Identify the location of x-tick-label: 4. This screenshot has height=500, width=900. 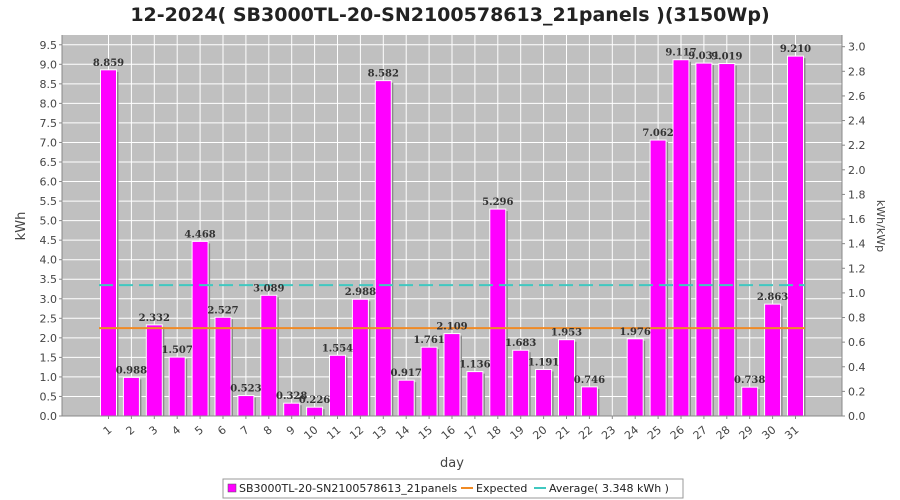
(176, 430).